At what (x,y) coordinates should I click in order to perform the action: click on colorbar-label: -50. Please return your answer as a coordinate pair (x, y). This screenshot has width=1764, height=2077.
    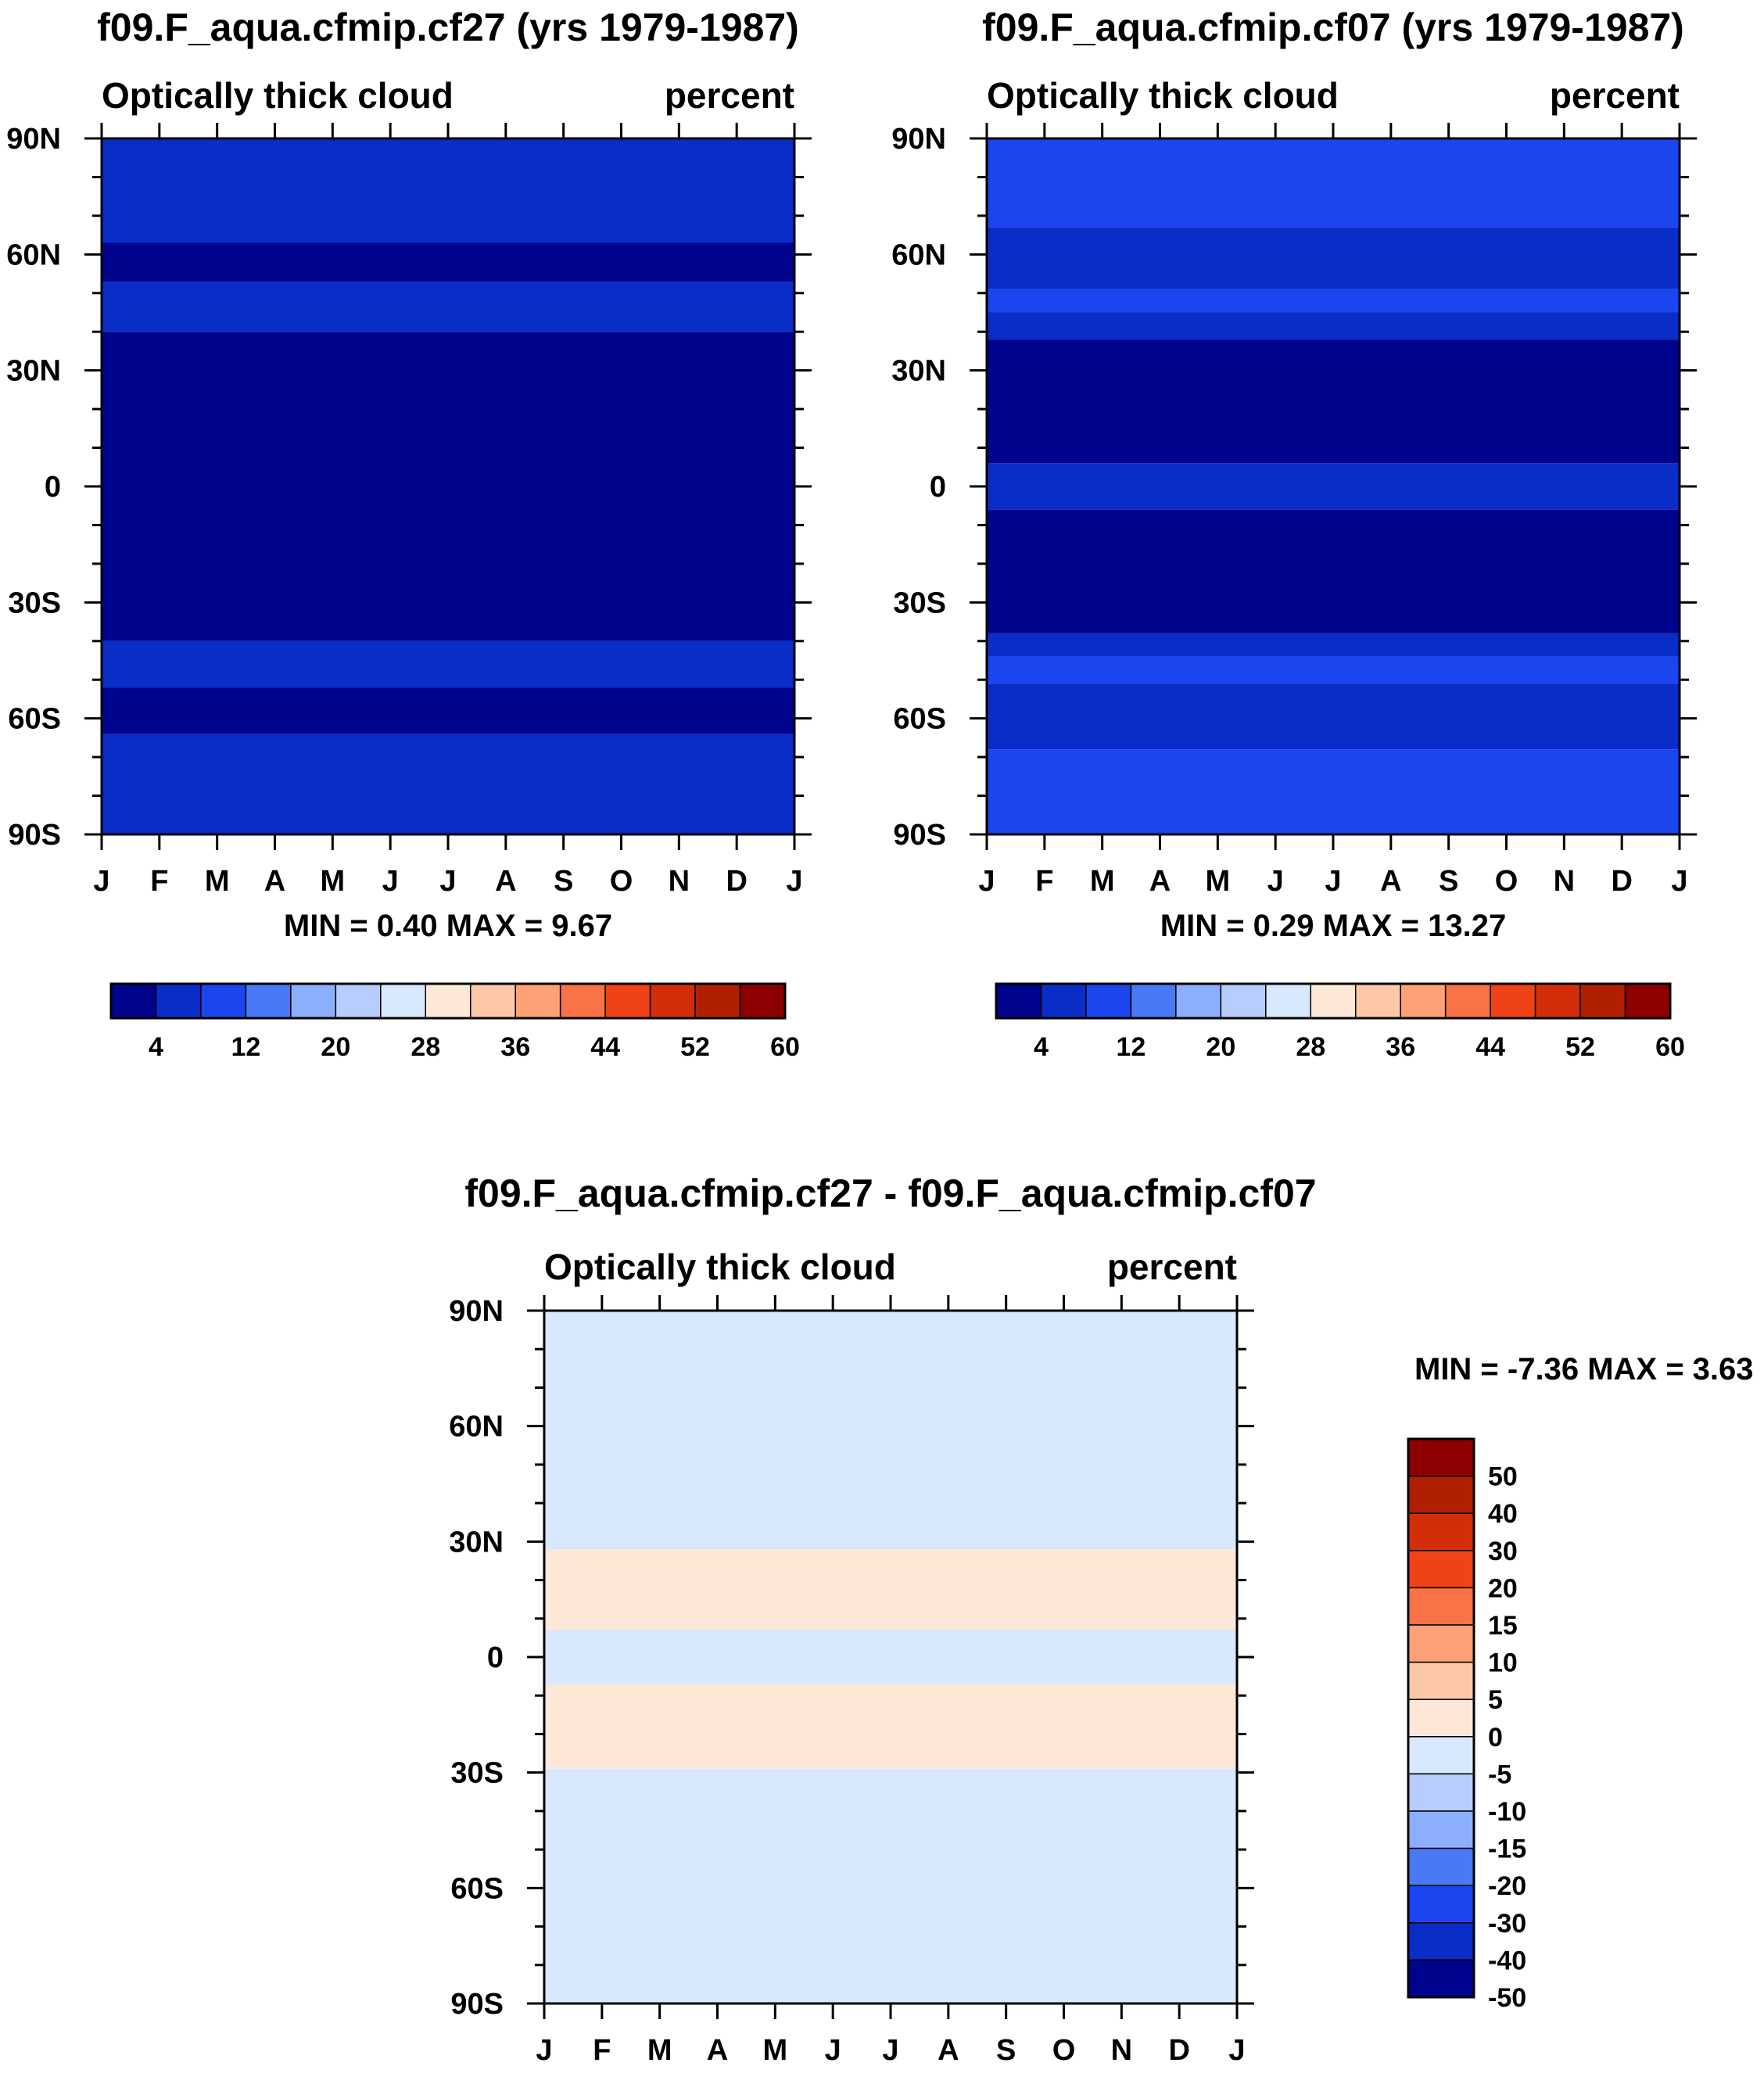
    Looking at the image, I should click on (1507, 1998).